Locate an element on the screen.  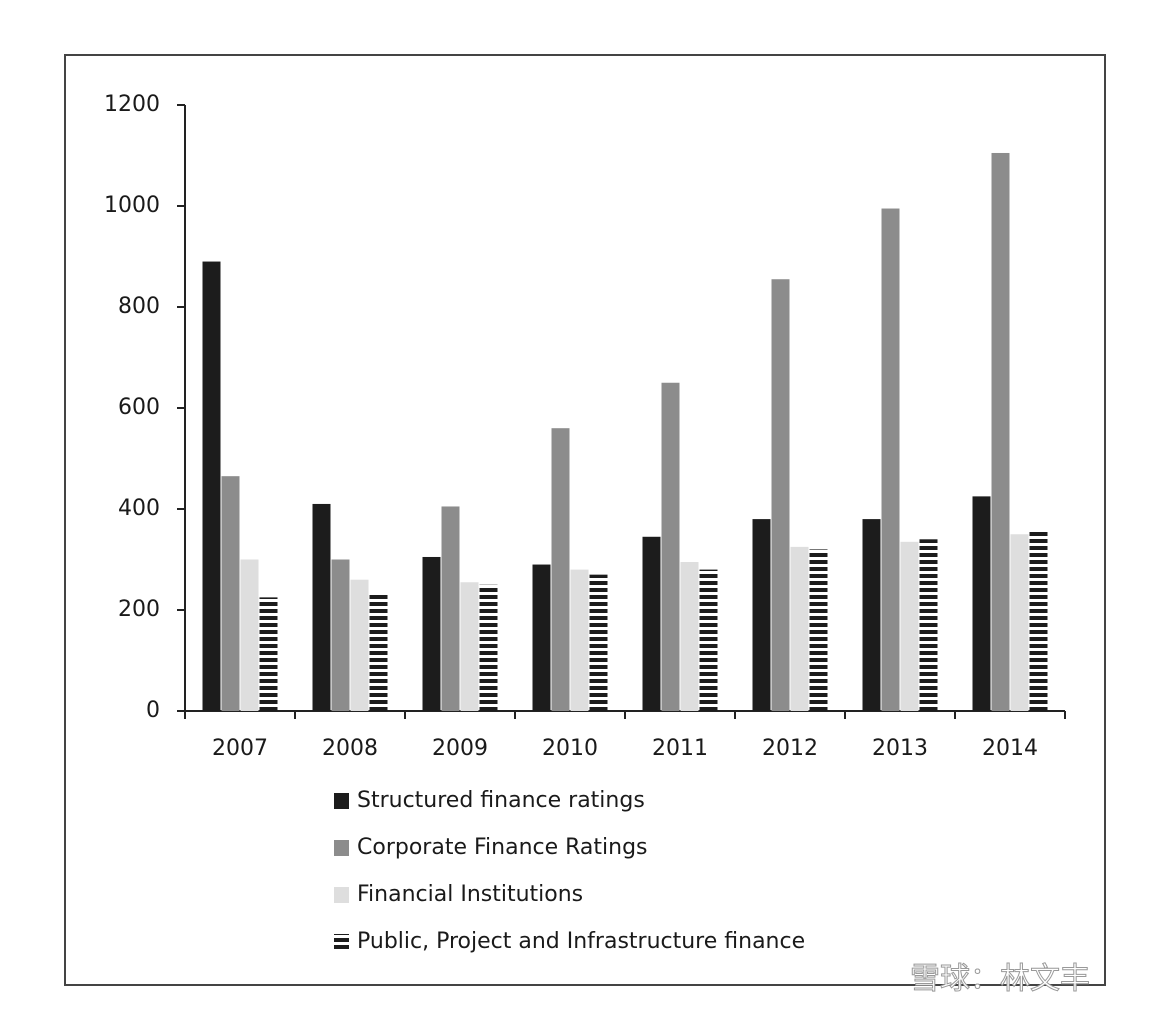
y-tick-label: 800 is located at coordinates (139, 306).